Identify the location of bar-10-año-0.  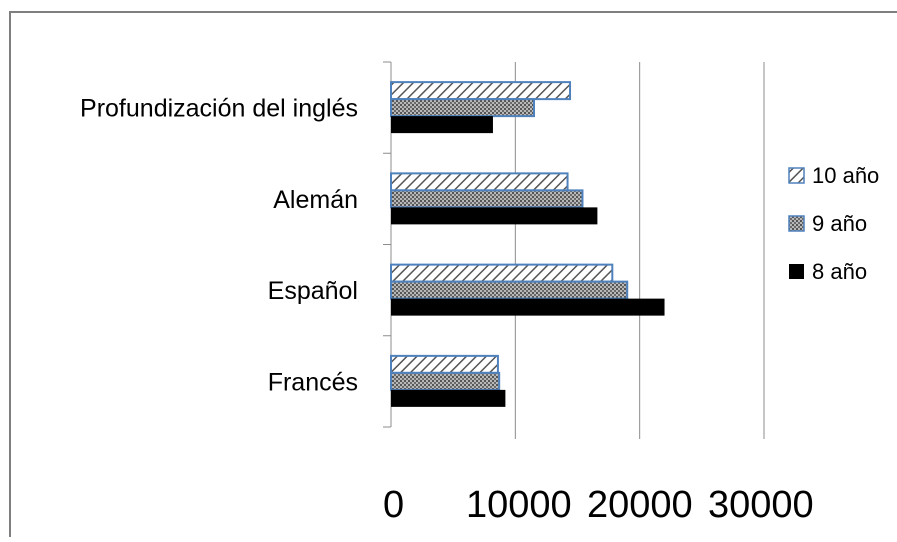
(444, 364).